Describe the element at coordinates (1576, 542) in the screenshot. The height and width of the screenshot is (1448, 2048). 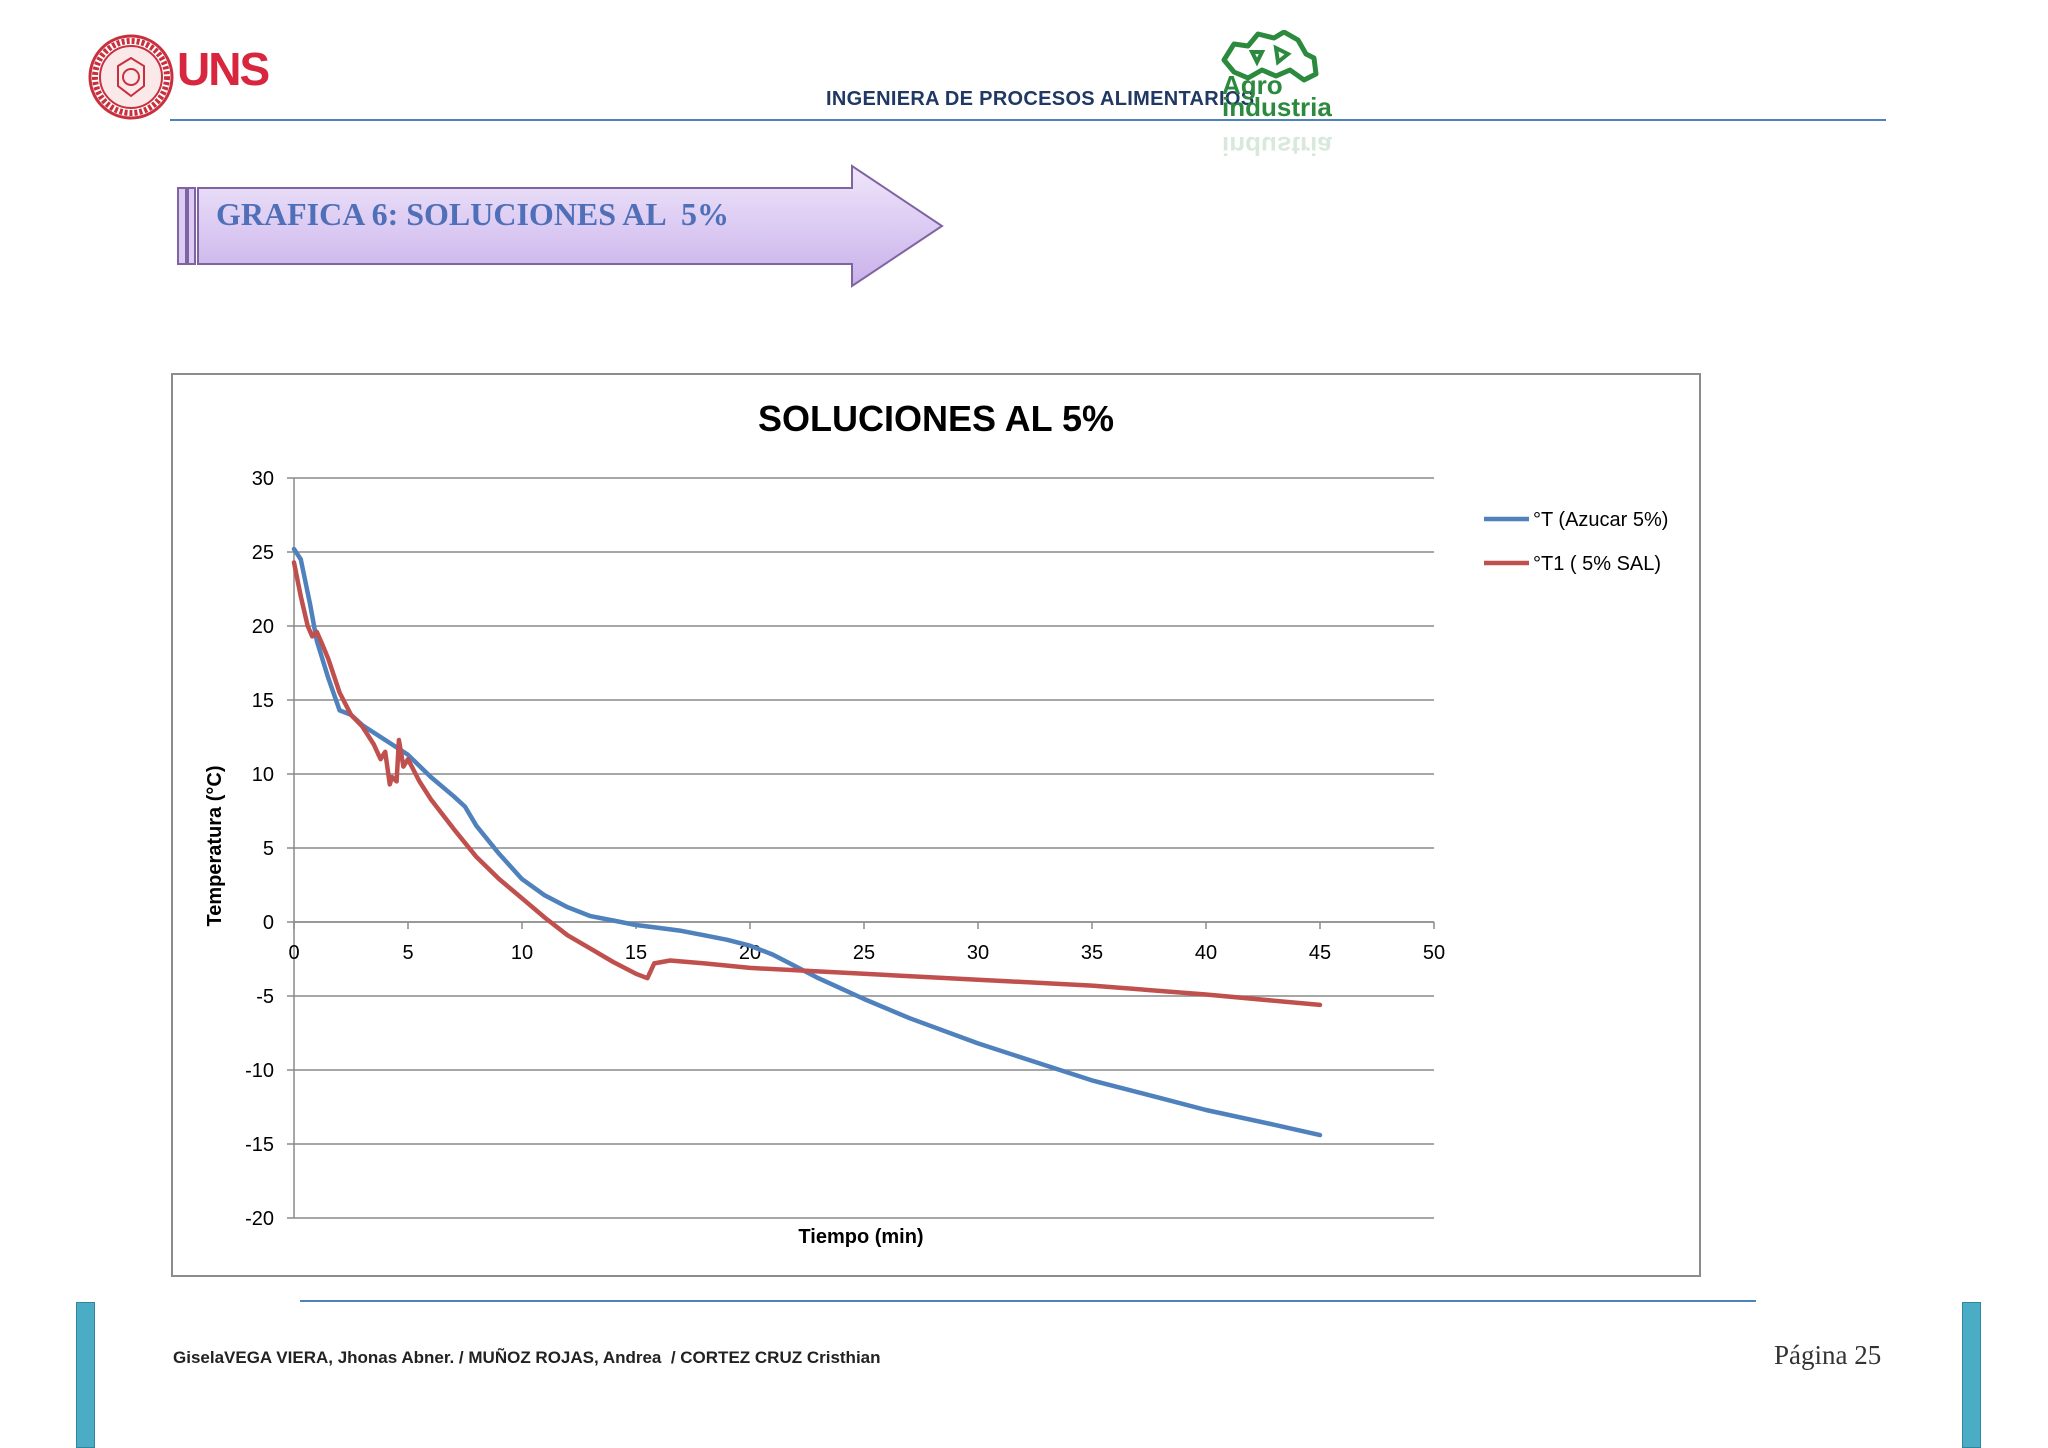
I see `chart-legend: °T (Azucar 5%) °T1 ( 5% SAL)` at that location.